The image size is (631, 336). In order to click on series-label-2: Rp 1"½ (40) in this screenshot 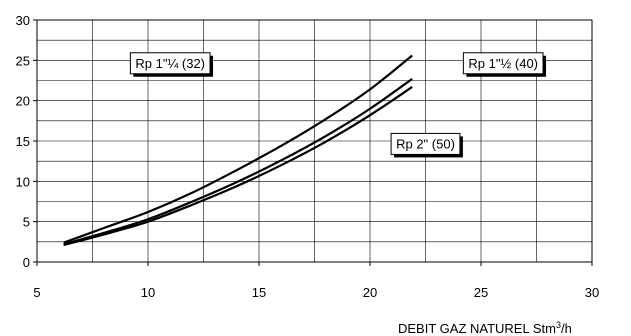, I will do `click(504, 64)`.